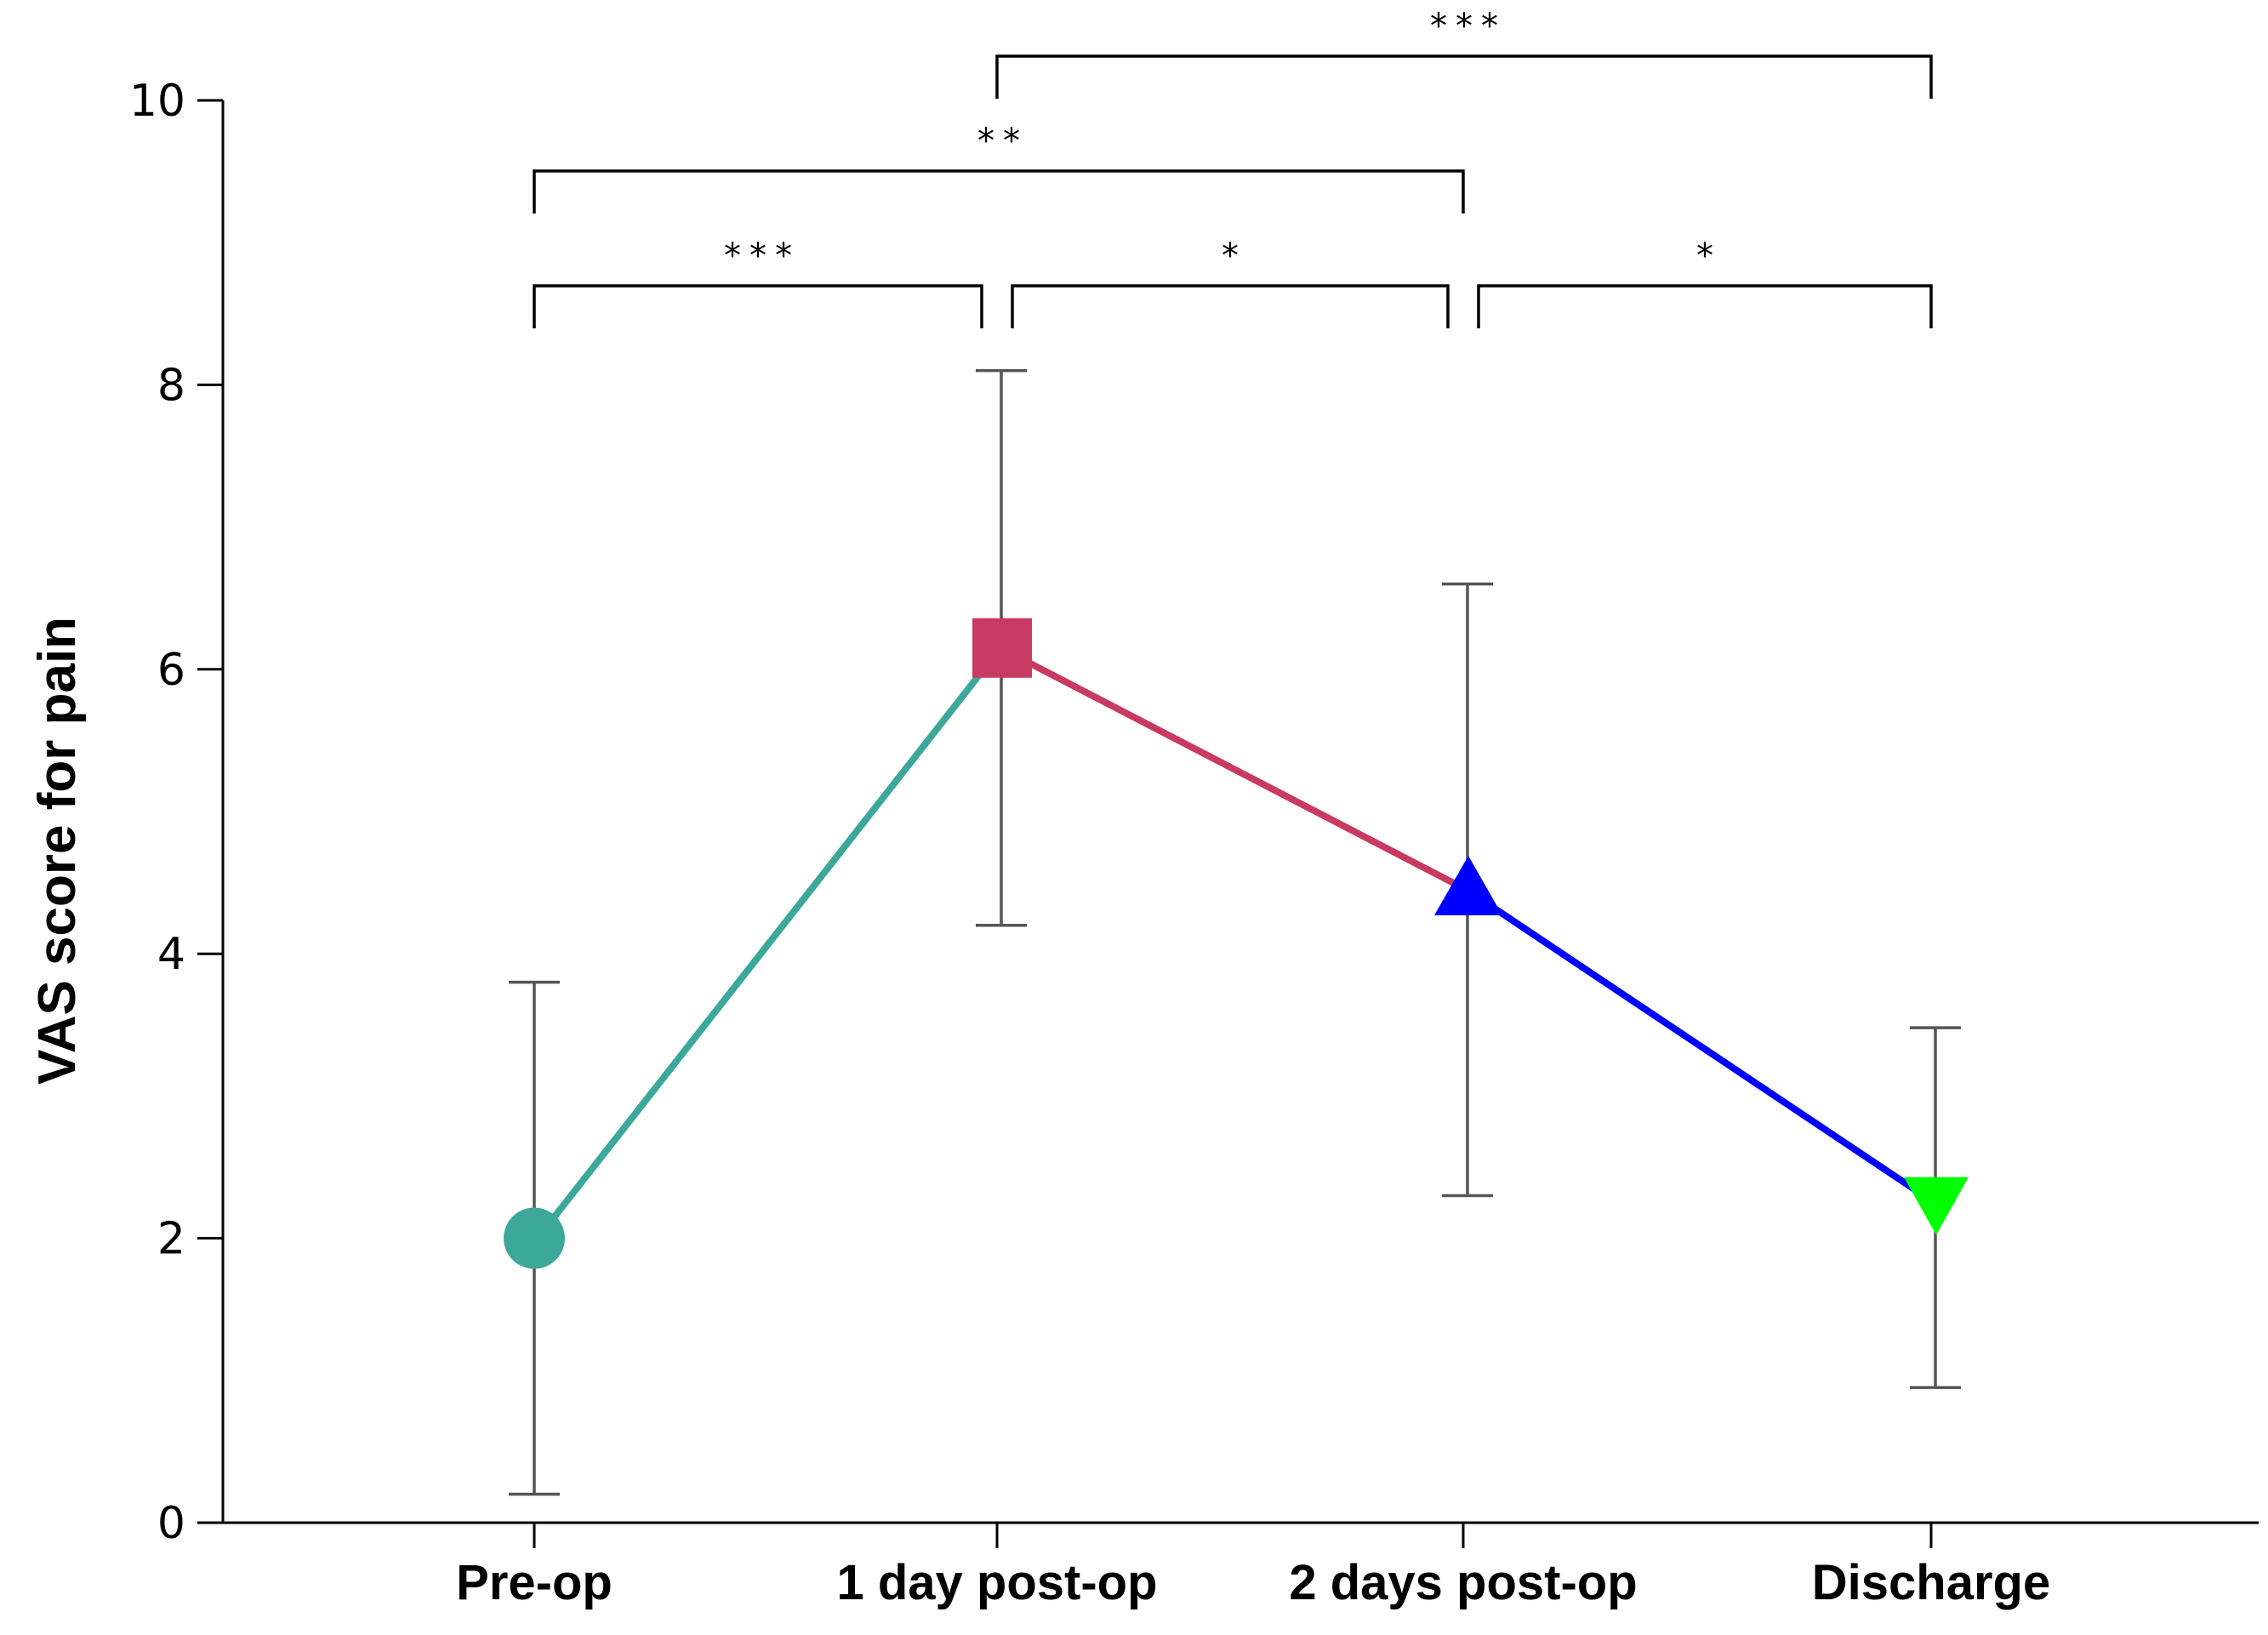 The height and width of the screenshot is (1635, 2268). I want to click on y-ticks: 0 2 4 6 8 10, so click(176, 812).